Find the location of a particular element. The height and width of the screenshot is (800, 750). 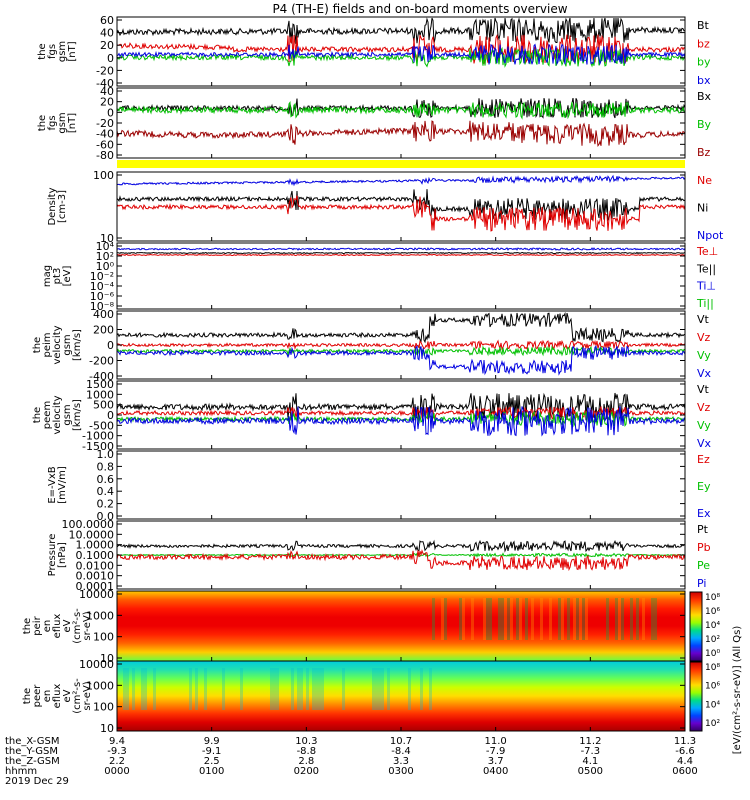

y-axis-label: mag is located at coordinates (47, 276).